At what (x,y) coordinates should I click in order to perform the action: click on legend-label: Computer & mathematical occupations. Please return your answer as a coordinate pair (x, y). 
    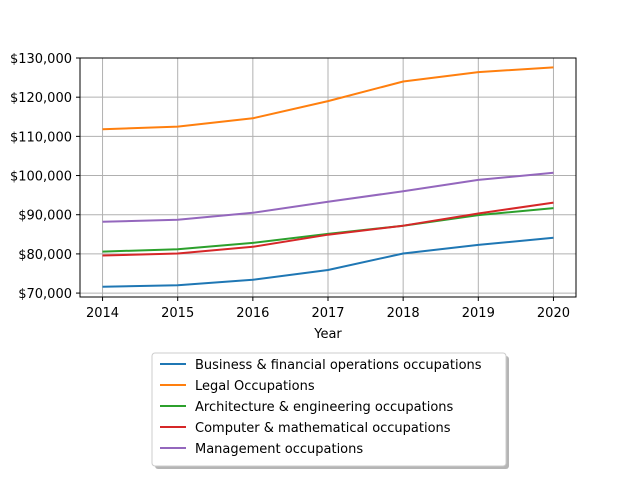
    Looking at the image, I should click on (323, 428).